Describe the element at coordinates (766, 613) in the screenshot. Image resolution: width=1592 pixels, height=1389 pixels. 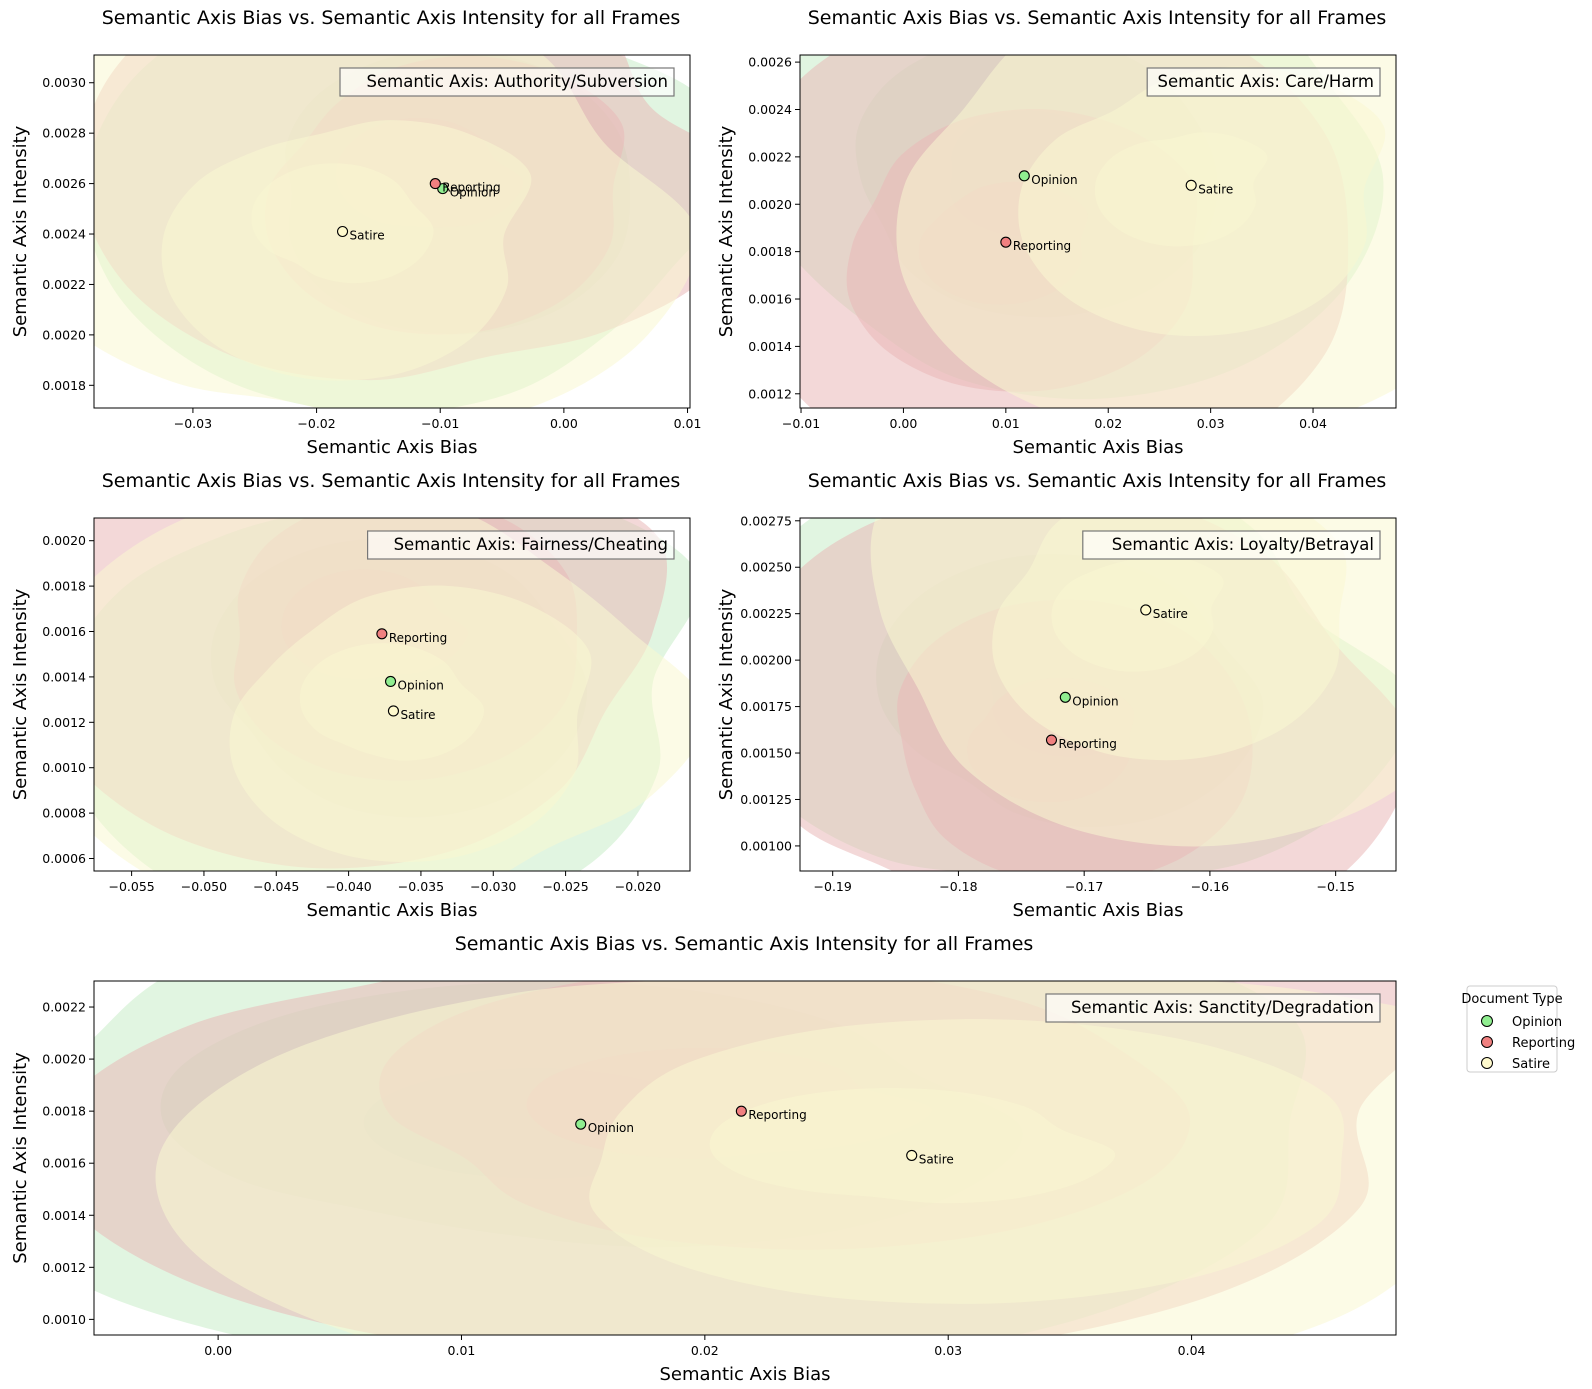
I see `y-tick-label: 0.00225` at that location.